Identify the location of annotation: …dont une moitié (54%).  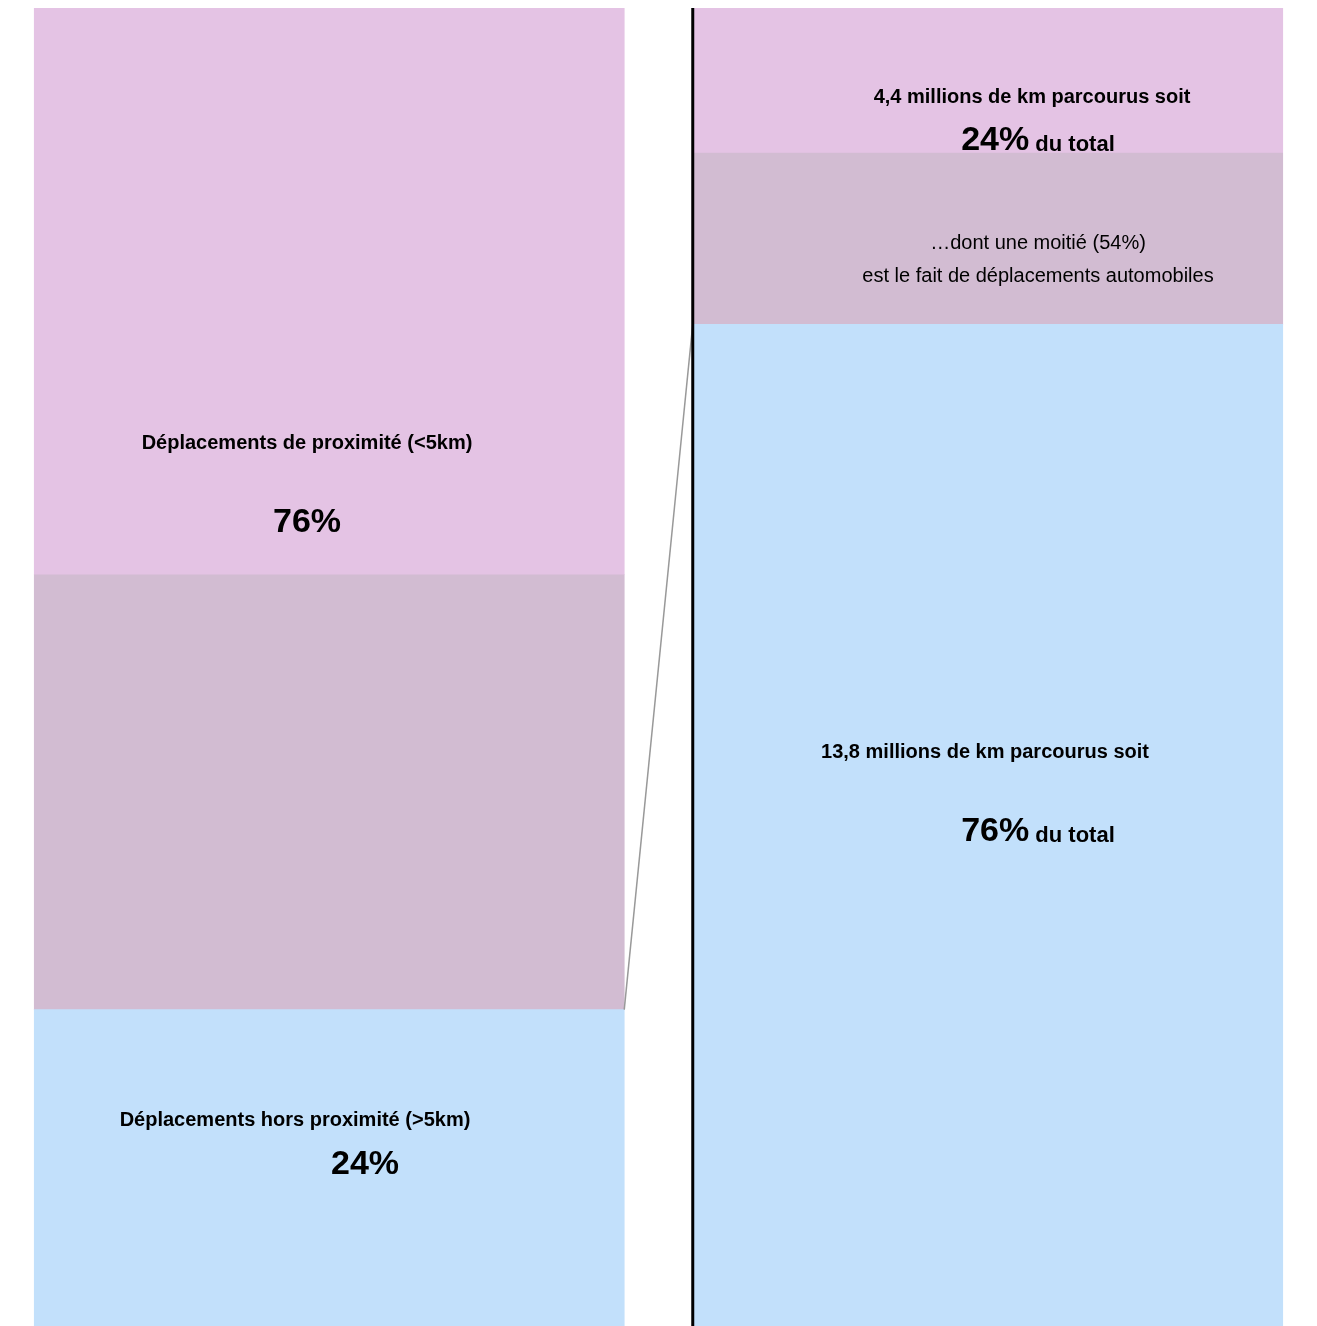
(1038, 241).